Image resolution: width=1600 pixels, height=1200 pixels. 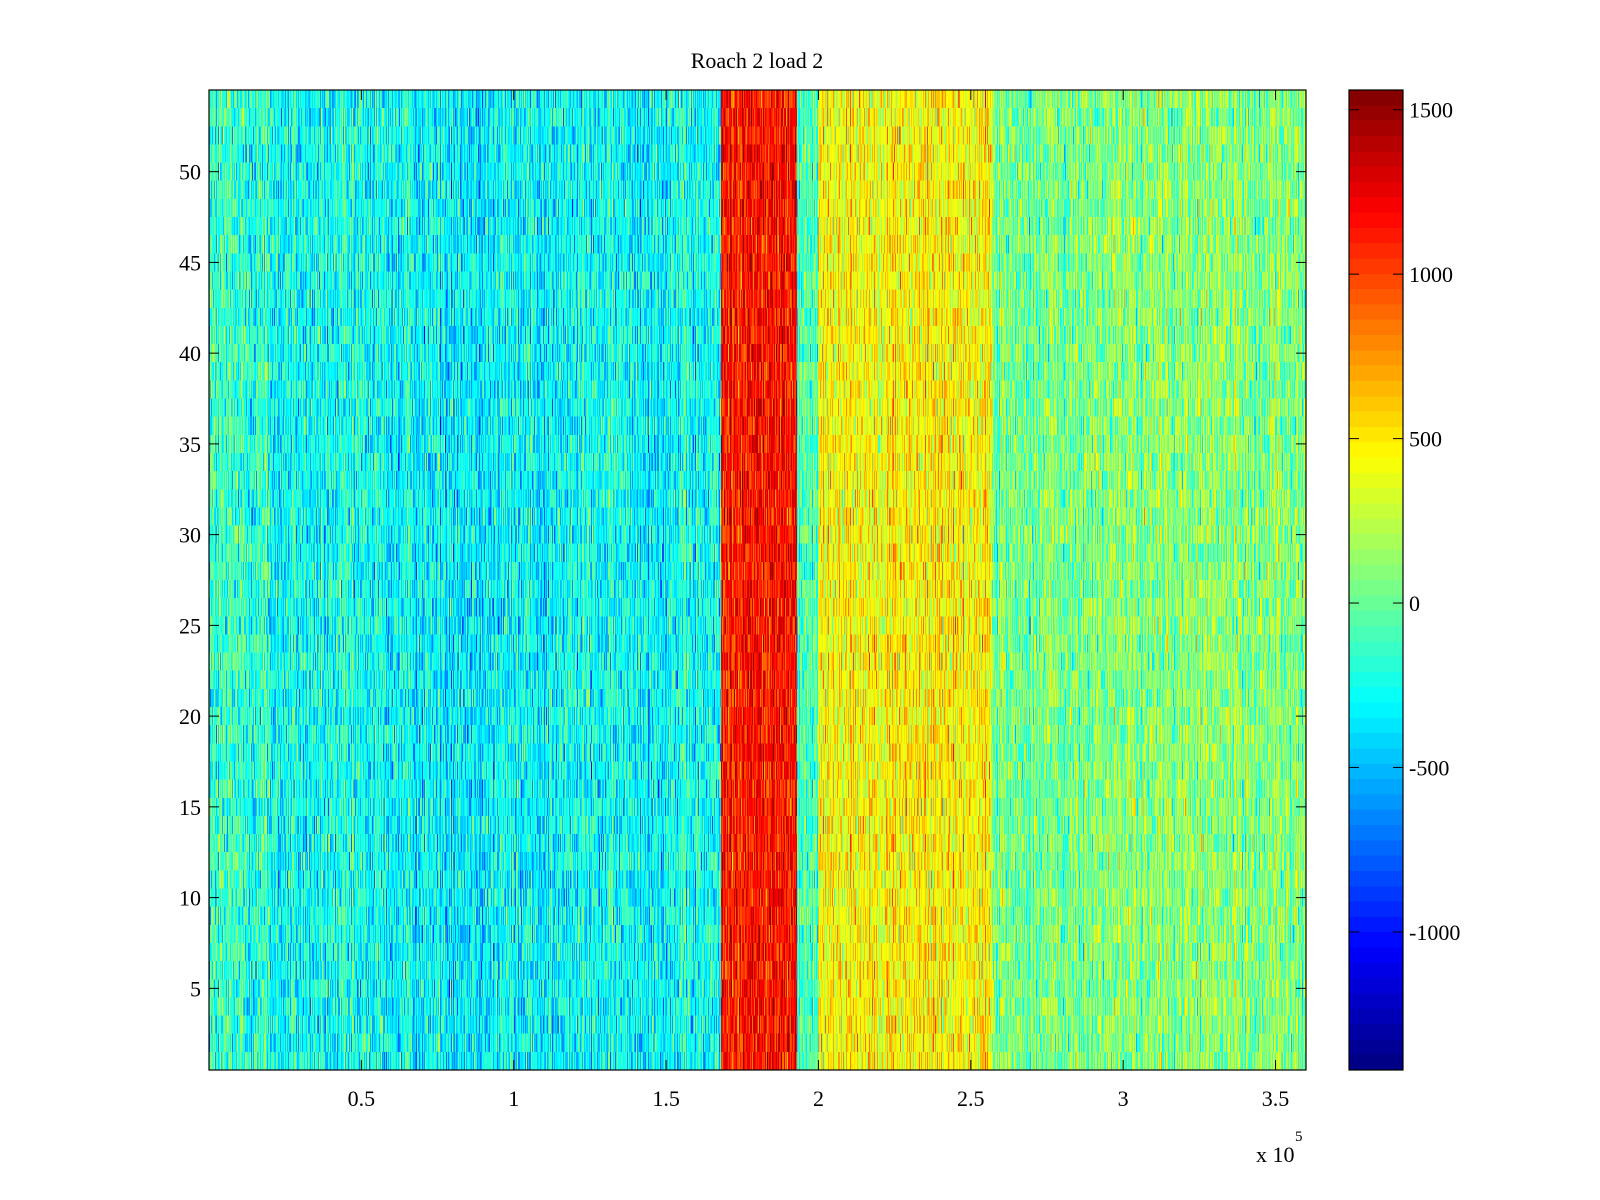 I want to click on colorbar-tick-label: 500, so click(x=1425, y=439).